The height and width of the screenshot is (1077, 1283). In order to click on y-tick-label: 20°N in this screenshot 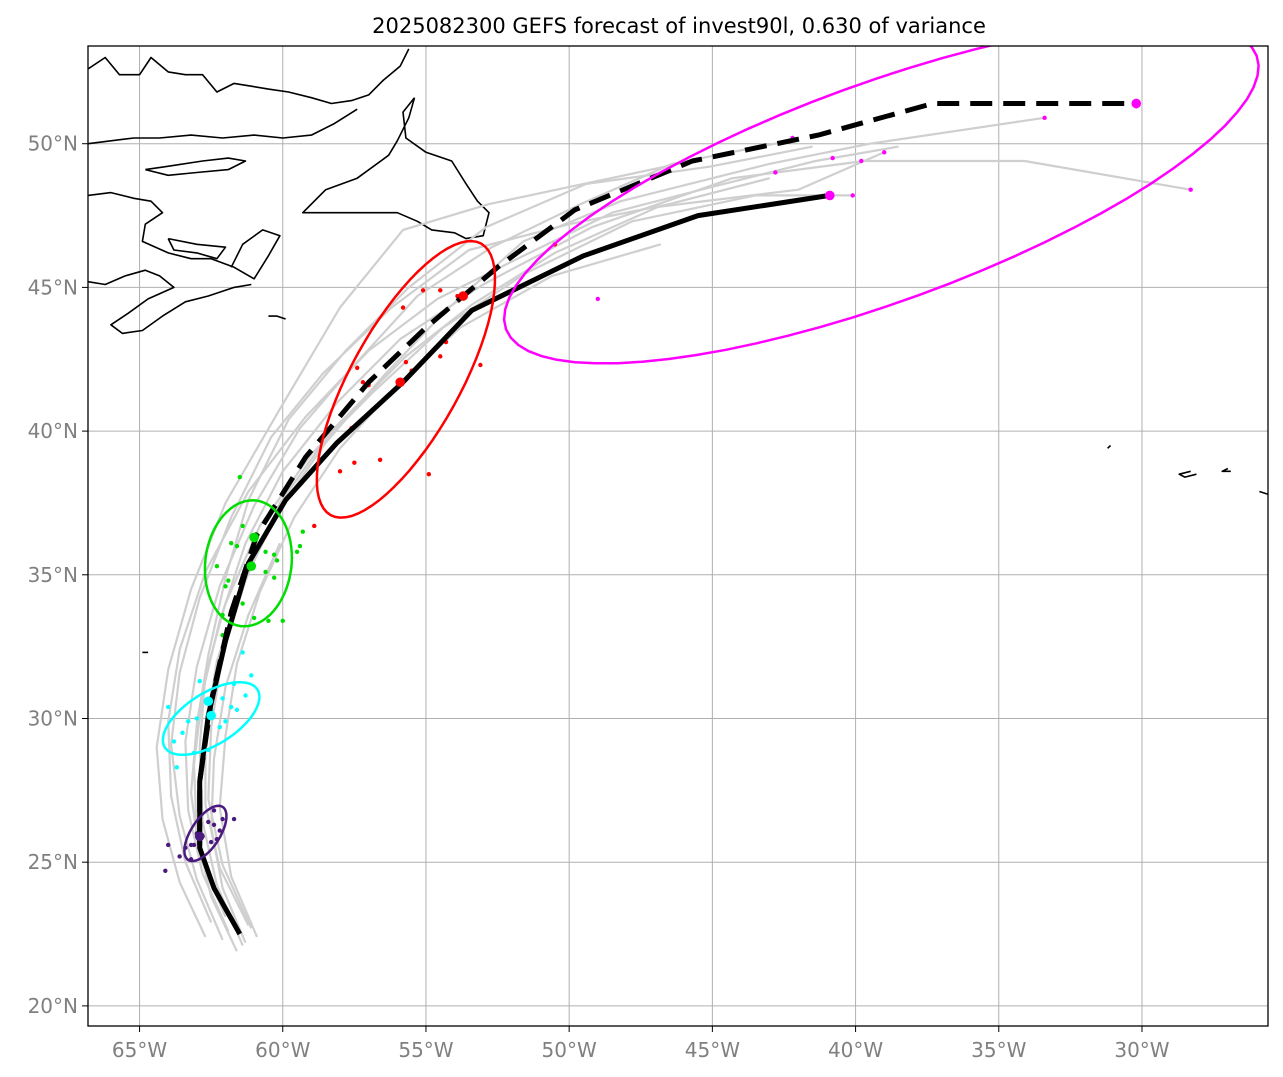, I will do `click(53, 1006)`.